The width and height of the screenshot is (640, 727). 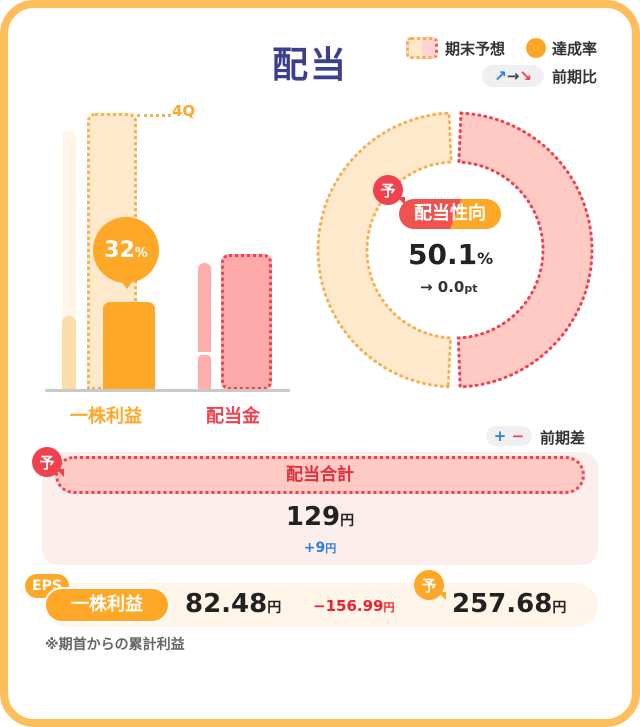 What do you see at coordinates (320, 517) in the screenshot?
I see `dividend-total-value: 129円` at bounding box center [320, 517].